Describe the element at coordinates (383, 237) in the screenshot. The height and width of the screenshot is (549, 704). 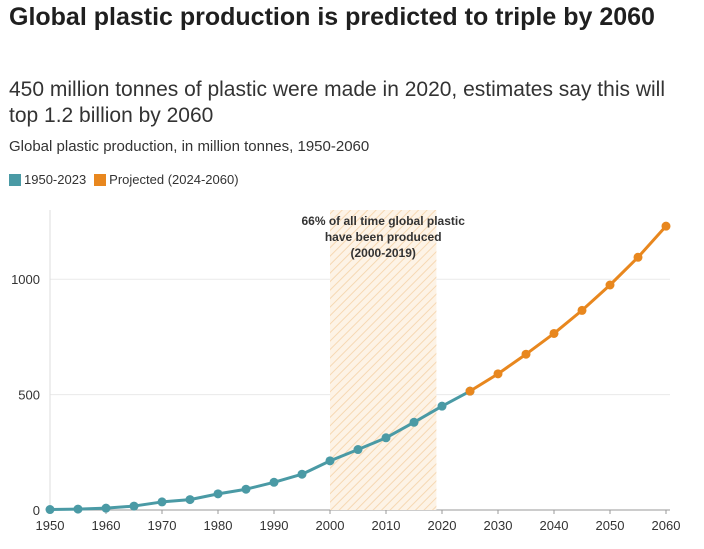
I see `annotation-text-line: have been produced` at that location.